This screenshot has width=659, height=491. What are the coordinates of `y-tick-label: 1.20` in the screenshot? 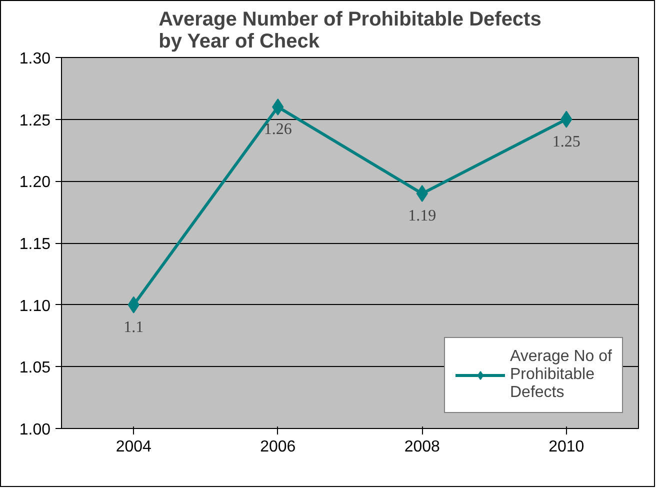 It's located at (35, 183).